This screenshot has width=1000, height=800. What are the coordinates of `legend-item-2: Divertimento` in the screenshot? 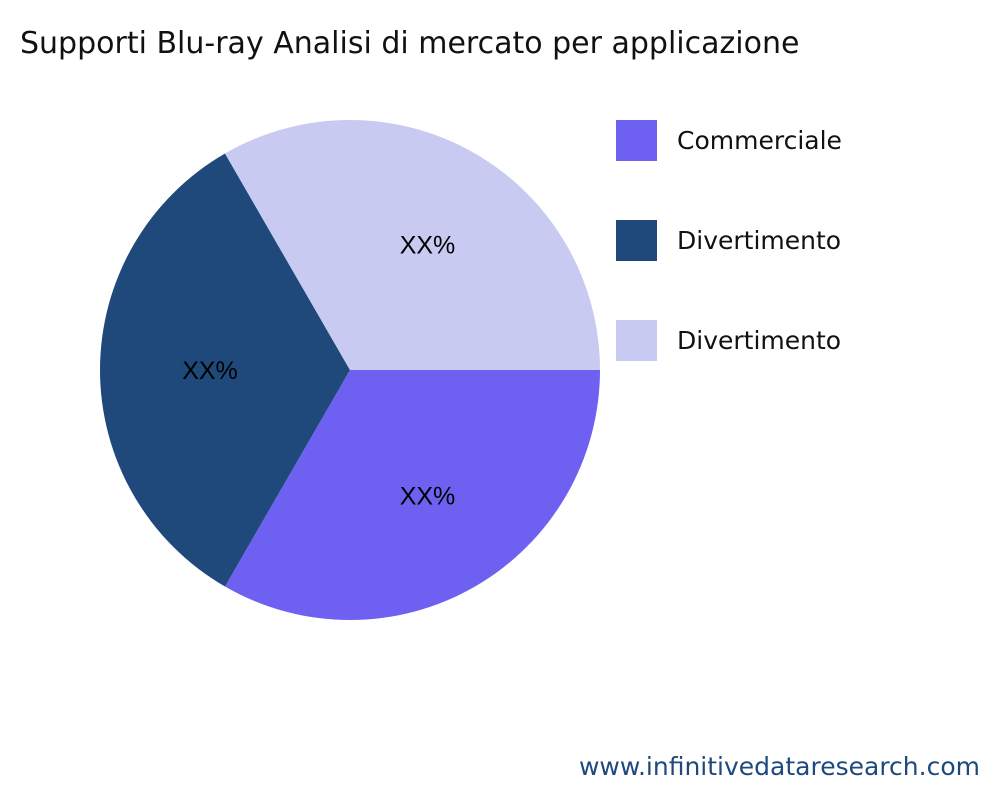 It's located at (729, 340).